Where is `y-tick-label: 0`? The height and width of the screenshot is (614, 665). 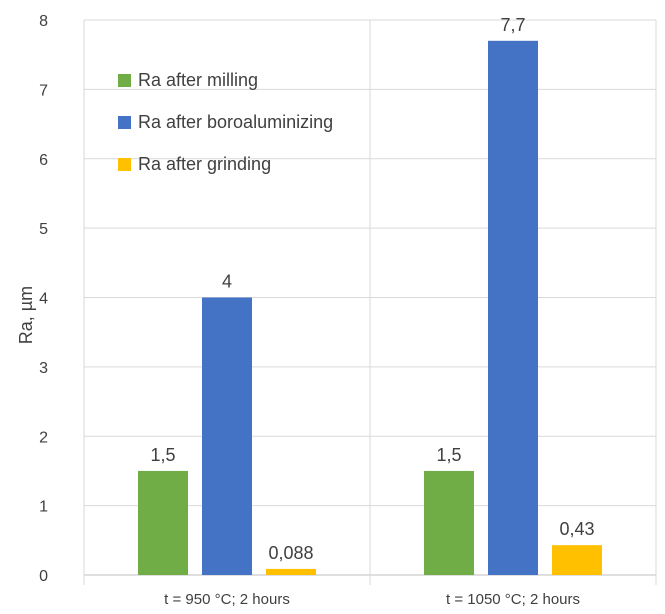
y-tick-label: 0 is located at coordinates (43, 576).